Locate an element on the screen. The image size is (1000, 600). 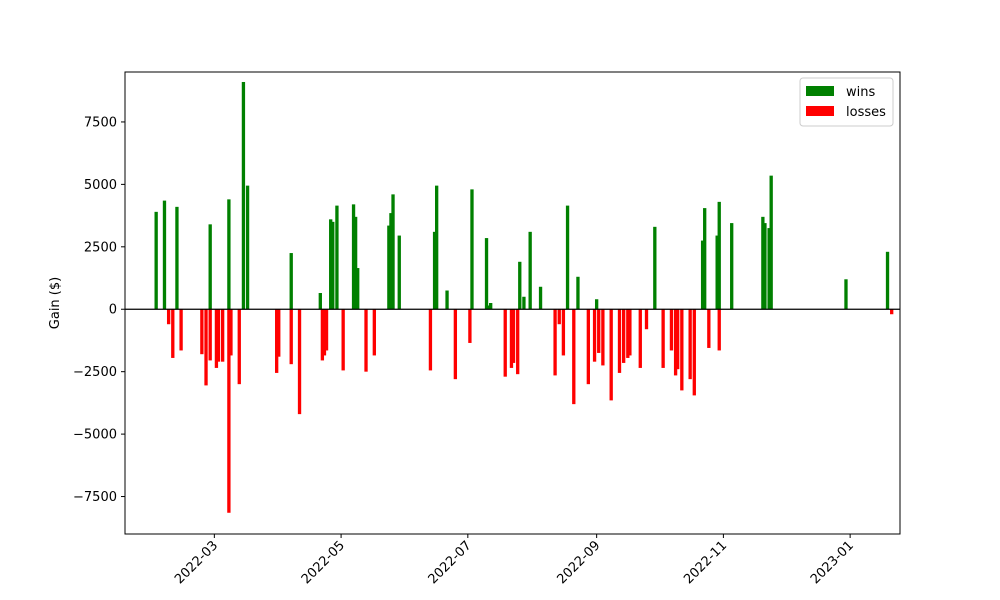
y-tick-label-0: −7500 is located at coordinates (95, 497).